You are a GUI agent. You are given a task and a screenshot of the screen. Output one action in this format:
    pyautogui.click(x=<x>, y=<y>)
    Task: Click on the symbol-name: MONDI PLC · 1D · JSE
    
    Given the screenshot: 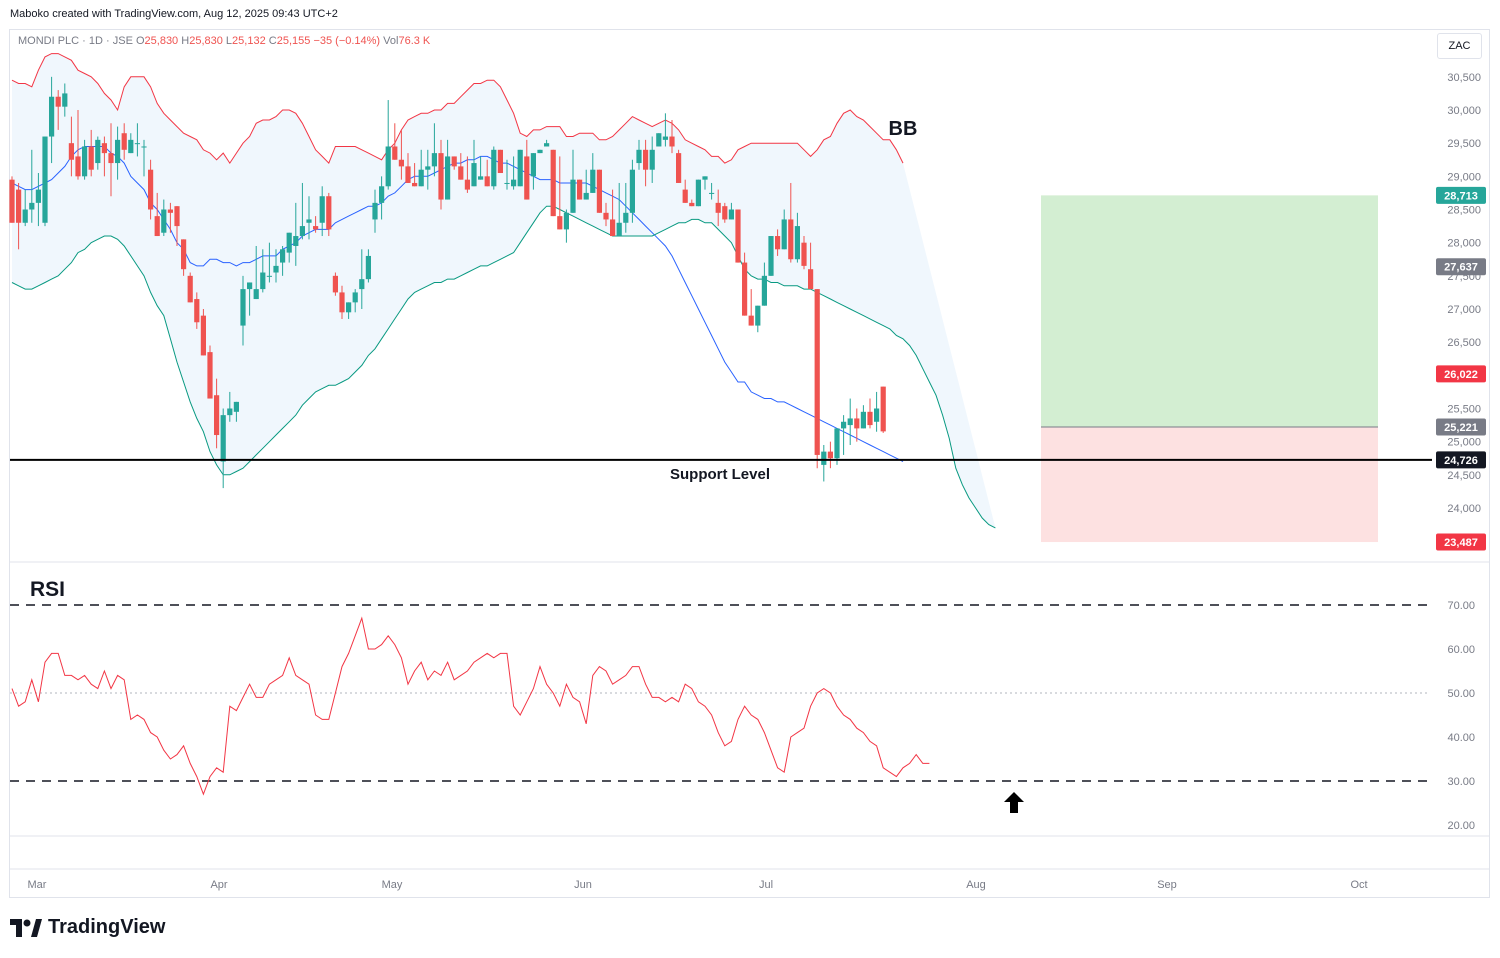 What is the action you would take?
    pyautogui.click(x=75, y=41)
    